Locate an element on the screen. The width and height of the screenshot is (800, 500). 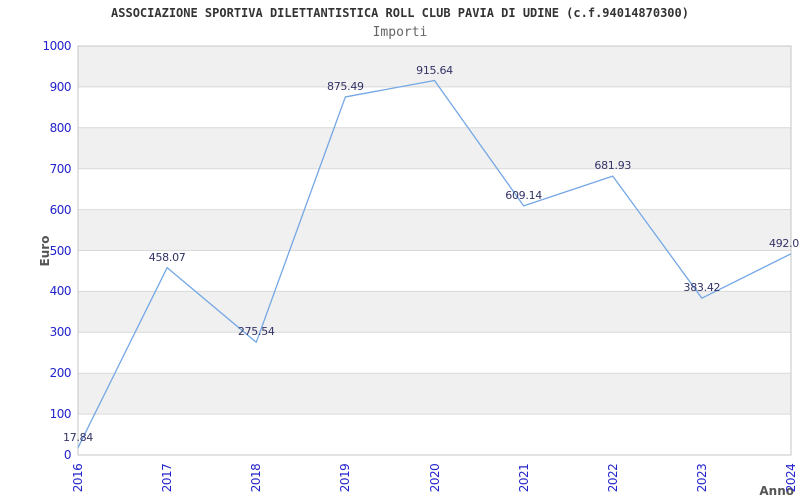
y-tick-label: 100 is located at coordinates (60, 414).